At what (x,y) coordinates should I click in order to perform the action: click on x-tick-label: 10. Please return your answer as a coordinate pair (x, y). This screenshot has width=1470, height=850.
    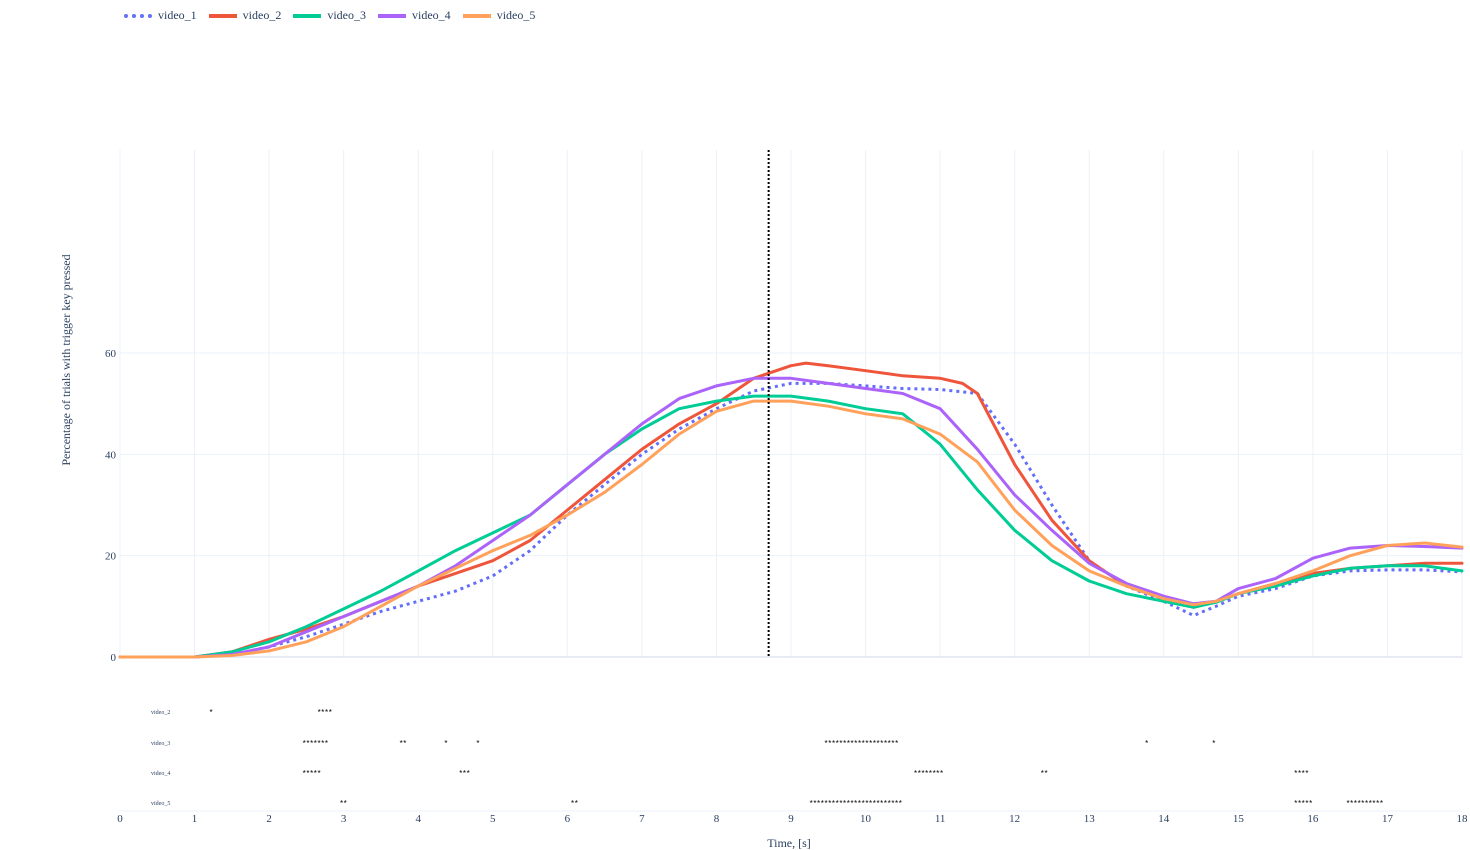
    Looking at the image, I should click on (866, 819).